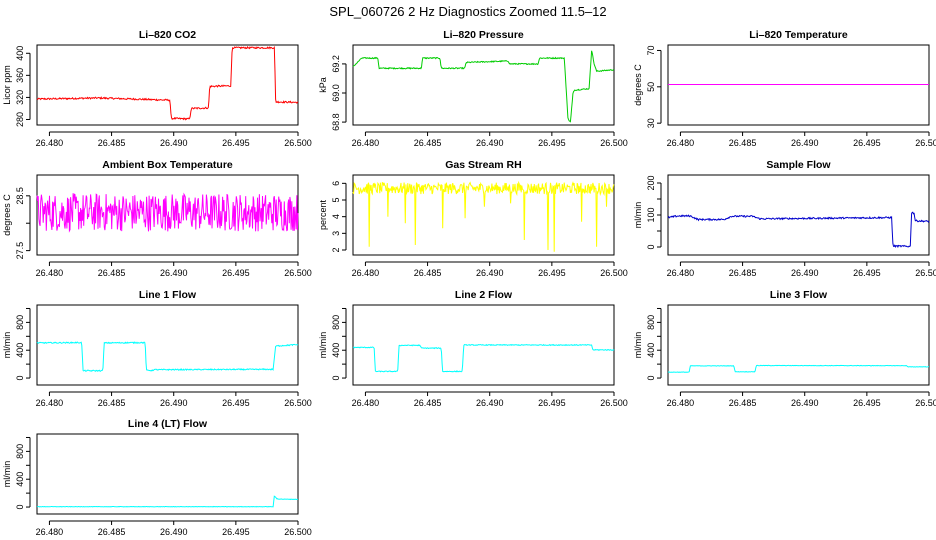  What do you see at coordinates (651, 87) in the screenshot?
I see `y-tick-label: 50` at bounding box center [651, 87].